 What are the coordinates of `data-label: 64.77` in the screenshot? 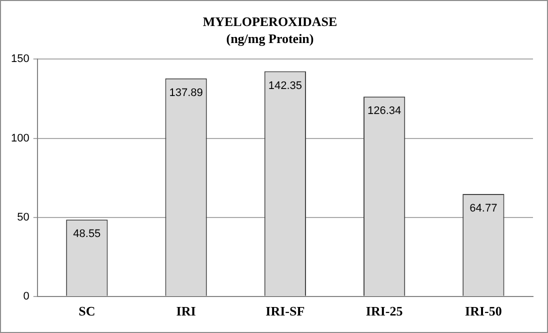 It's located at (484, 208).